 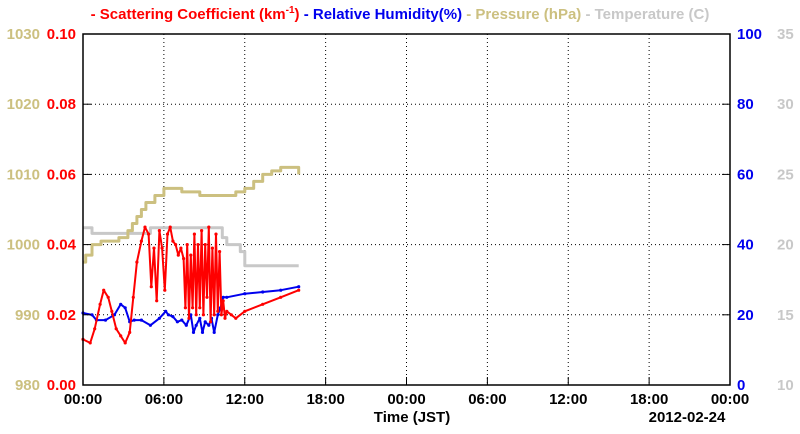 What do you see at coordinates (290, 10) in the screenshot?
I see `legend-item-superscript: -1` at bounding box center [290, 10].